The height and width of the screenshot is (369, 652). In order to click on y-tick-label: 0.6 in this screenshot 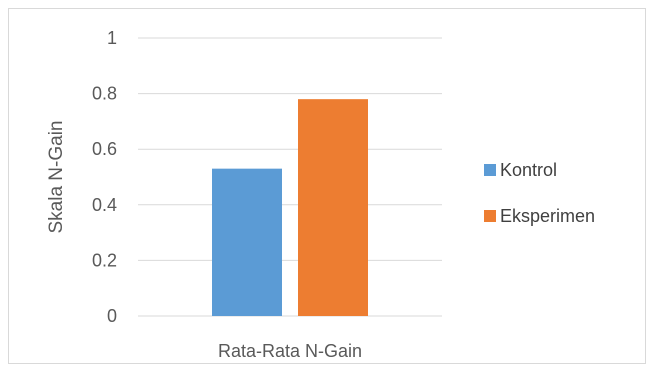, I will do `click(104, 149)`.